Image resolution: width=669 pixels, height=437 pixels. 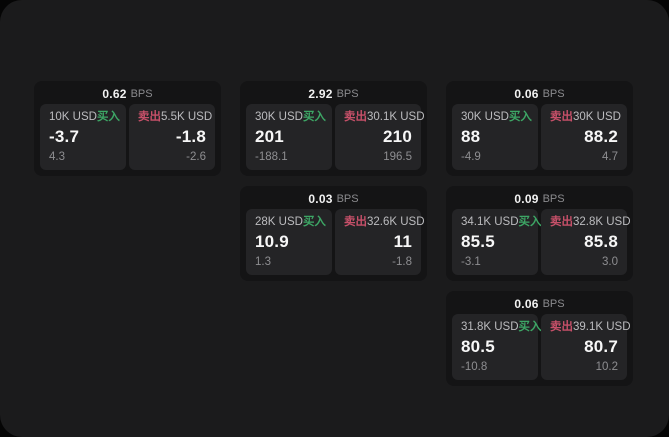 What do you see at coordinates (396, 117) in the screenshot?
I see `sell-notional: 30.1K USD` at bounding box center [396, 117].